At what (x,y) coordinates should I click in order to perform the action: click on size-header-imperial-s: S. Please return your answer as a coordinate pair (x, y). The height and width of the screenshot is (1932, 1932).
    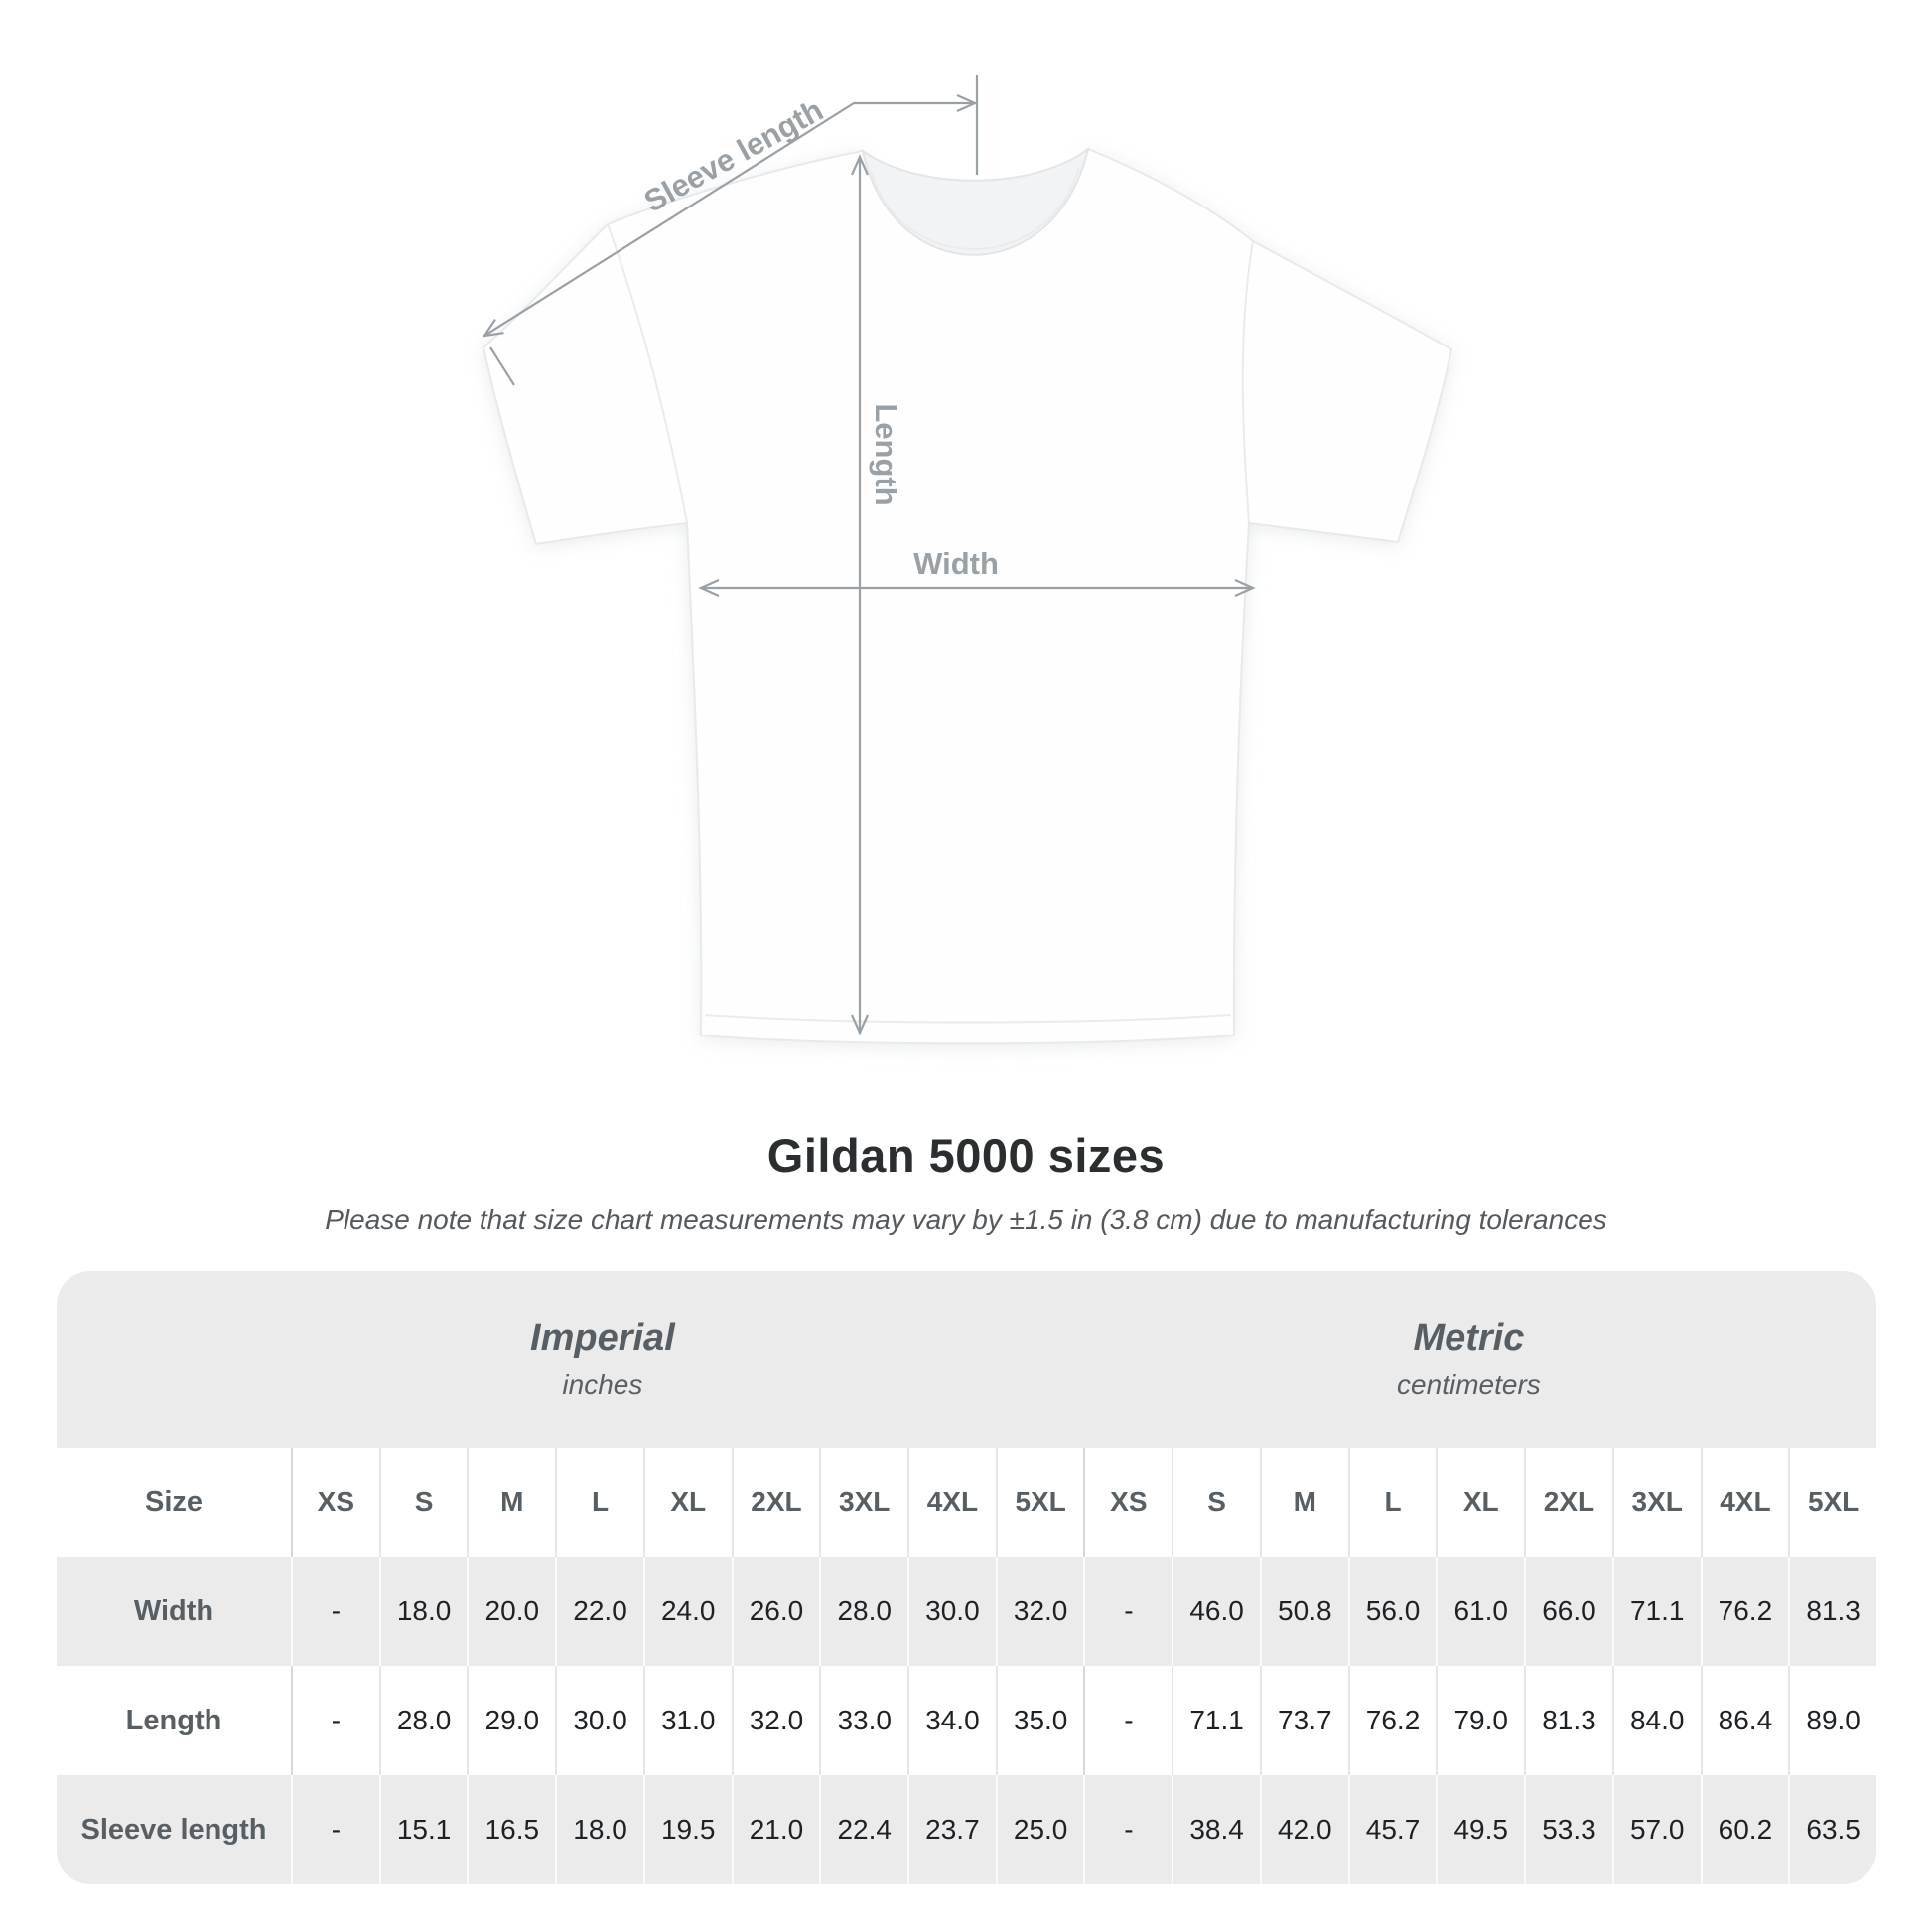
    Looking at the image, I should click on (423, 1502).